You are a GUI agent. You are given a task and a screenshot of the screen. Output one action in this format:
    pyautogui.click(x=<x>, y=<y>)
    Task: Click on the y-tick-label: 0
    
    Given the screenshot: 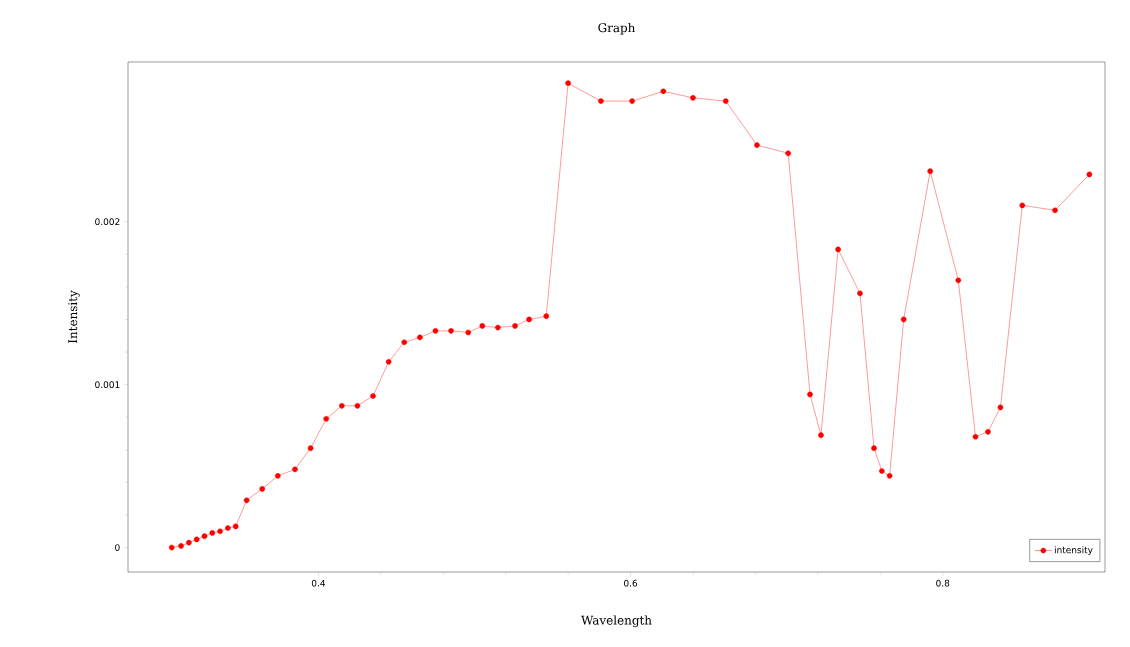 What is the action you would take?
    pyautogui.click(x=117, y=547)
    